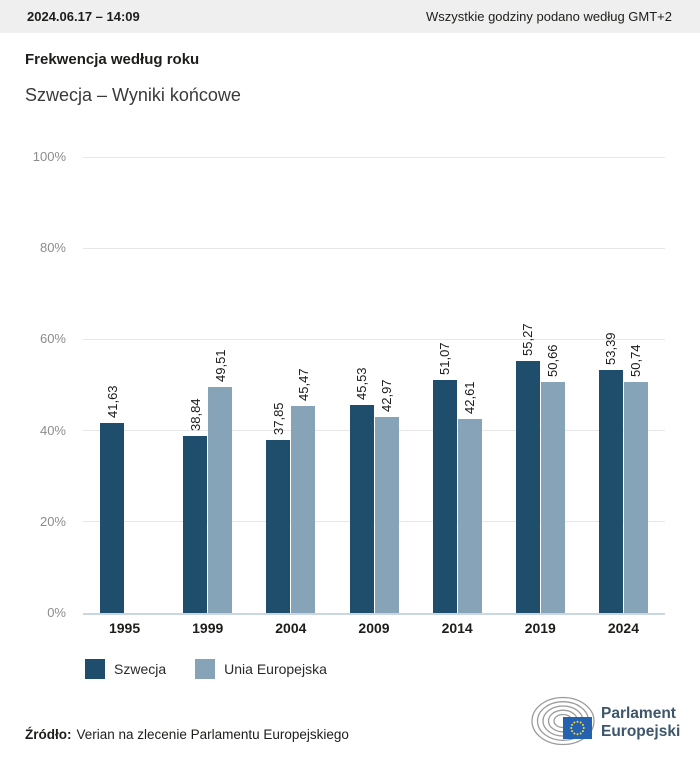 This screenshot has height=759, width=700. What do you see at coordinates (52, 248) in the screenshot?
I see `y-axis-tick-80: 80%` at bounding box center [52, 248].